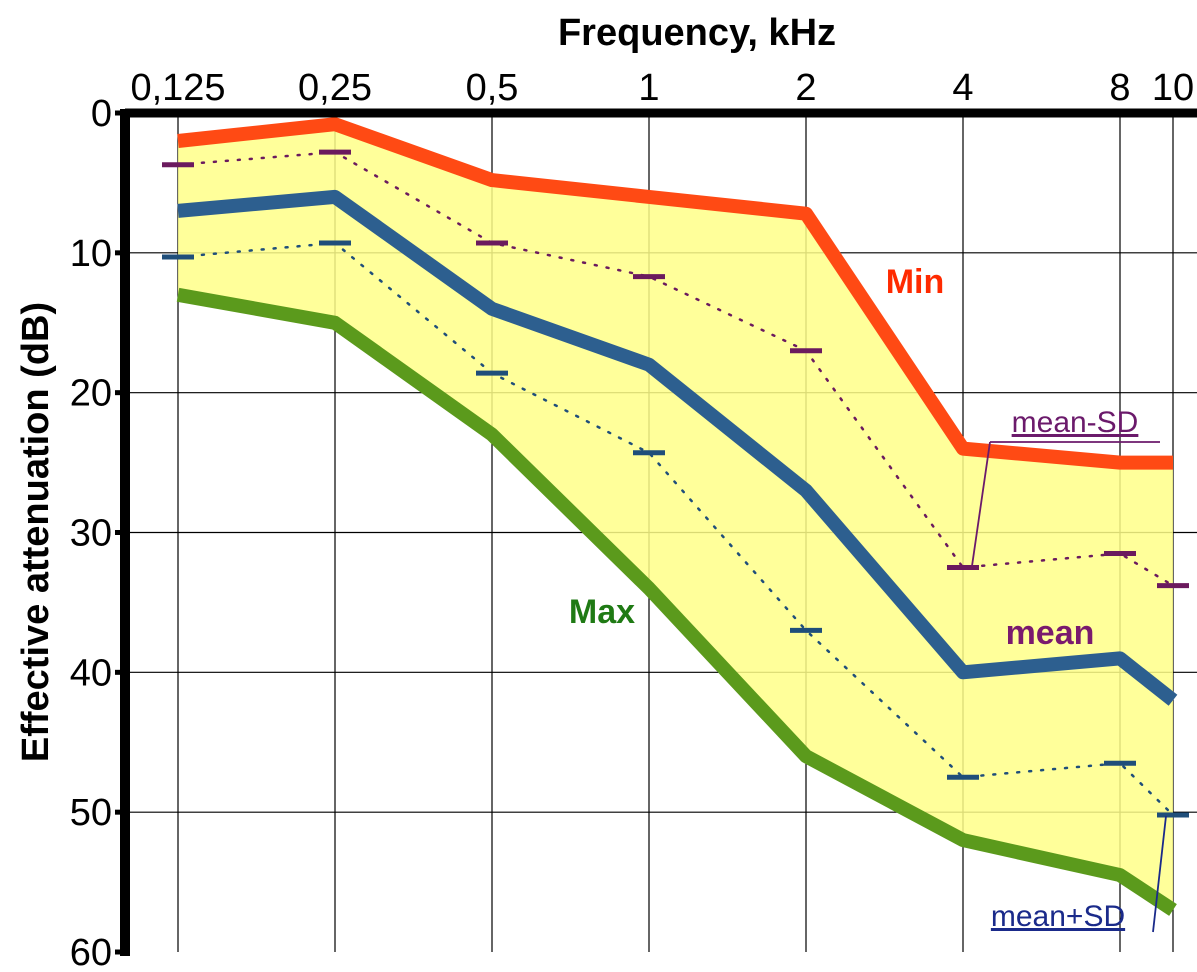 This screenshot has height=972, width=1197. What do you see at coordinates (177, 88) in the screenshot?
I see `x-tick-label-0: 0,125` at bounding box center [177, 88].